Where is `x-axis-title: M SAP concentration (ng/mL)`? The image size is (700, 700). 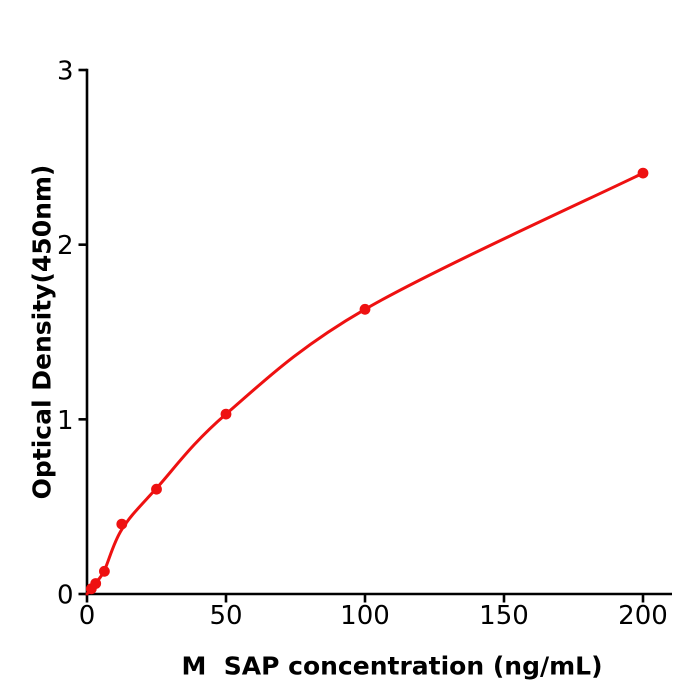 x-axis-title: M SAP concentration (ng/mL) is located at coordinates (391, 666).